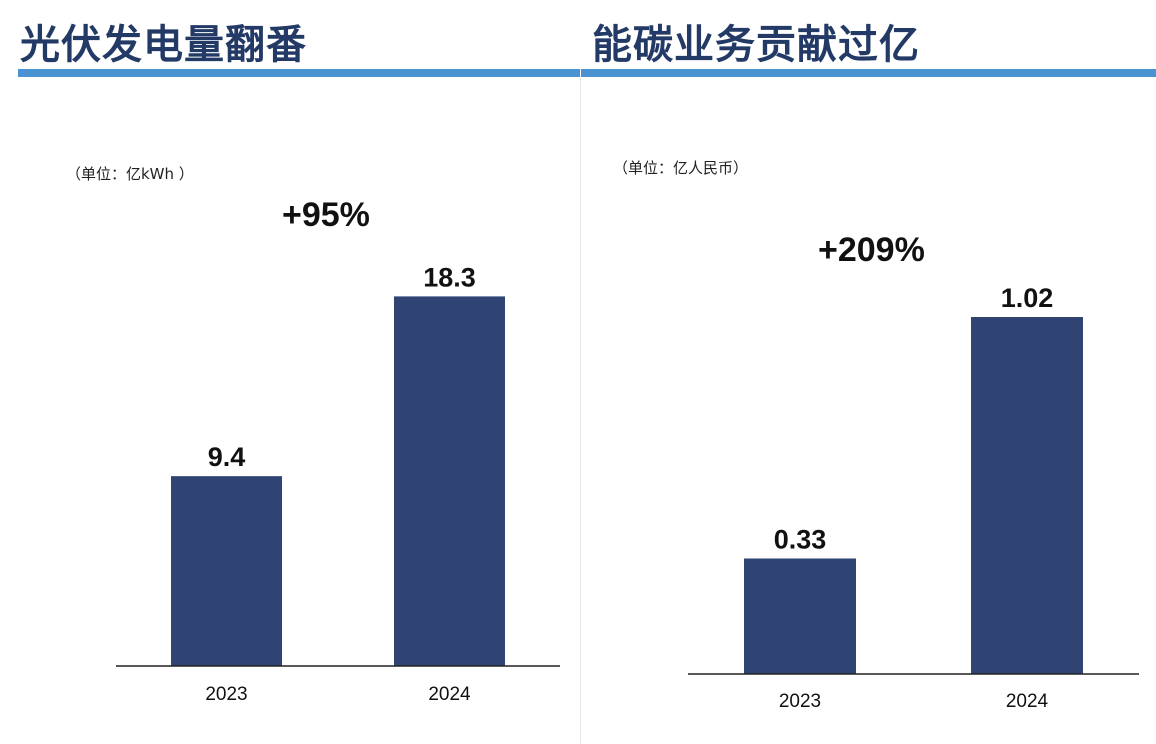 This screenshot has height=744, width=1156. What do you see at coordinates (163, 45) in the screenshot?
I see `panel-title: 光伏发电量翻番` at bounding box center [163, 45].